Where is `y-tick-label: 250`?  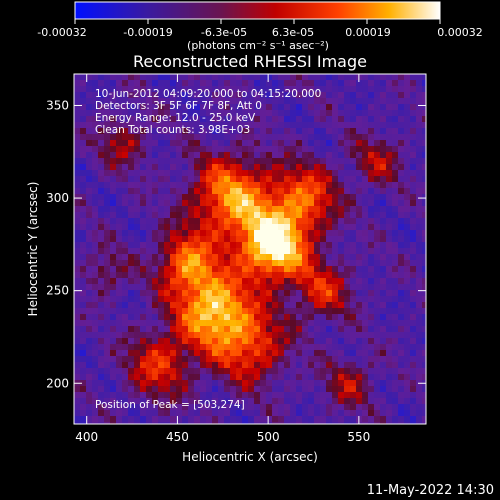 y-tick-label: 250 is located at coordinates (57, 291).